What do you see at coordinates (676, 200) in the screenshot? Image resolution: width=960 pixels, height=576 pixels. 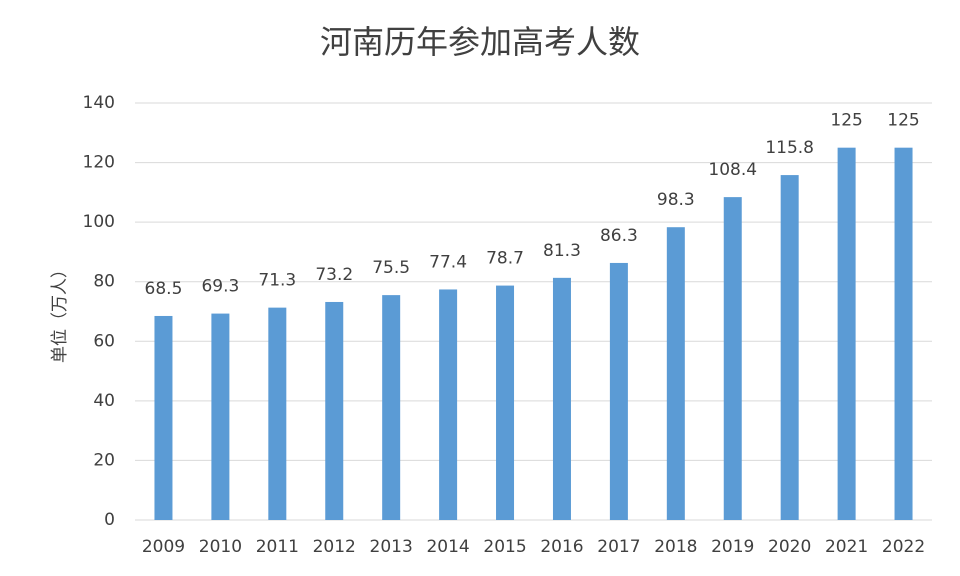 I see `data-label: 98.3` at bounding box center [676, 200].